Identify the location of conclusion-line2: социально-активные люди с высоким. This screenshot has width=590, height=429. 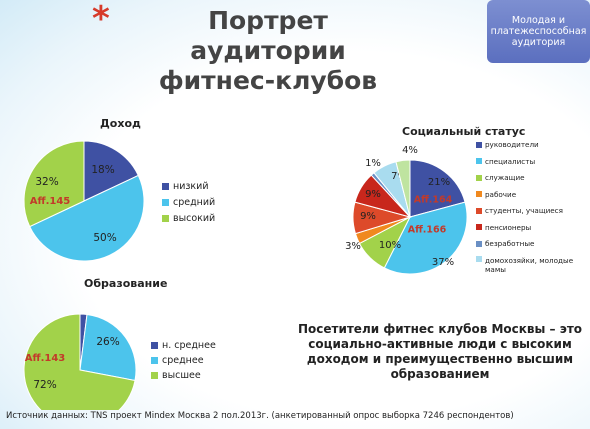
(440, 344).